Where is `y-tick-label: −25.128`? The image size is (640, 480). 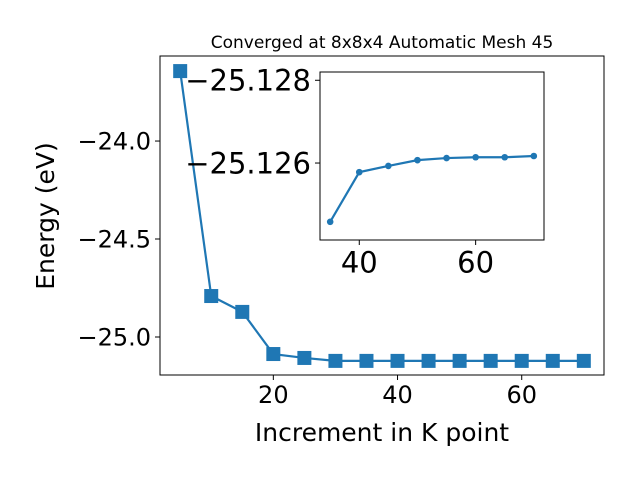
y-tick-label: −25.128 is located at coordinates (248, 81).